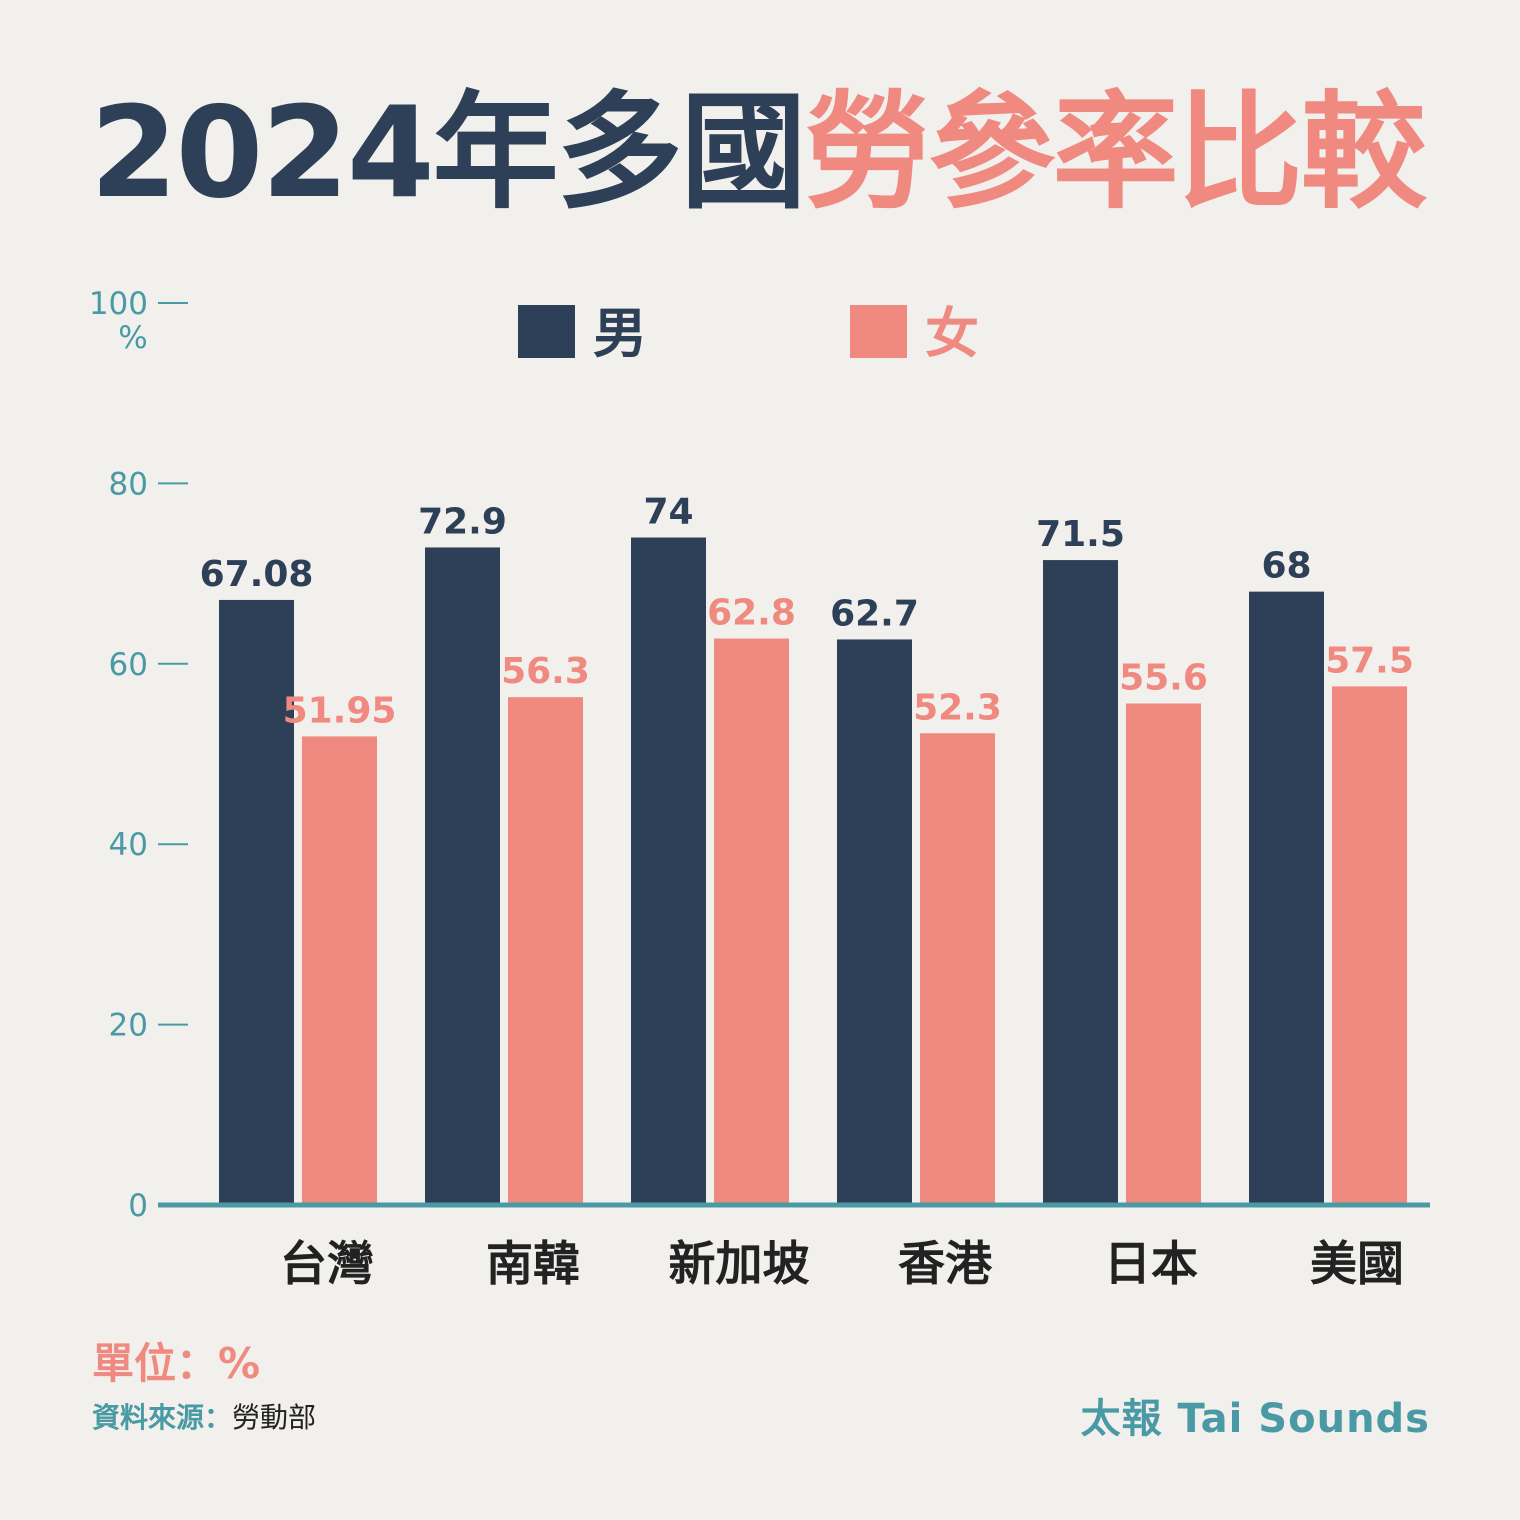  Describe the element at coordinates (545, 671) in the screenshot. I see `data-label: 56.3` at that location.